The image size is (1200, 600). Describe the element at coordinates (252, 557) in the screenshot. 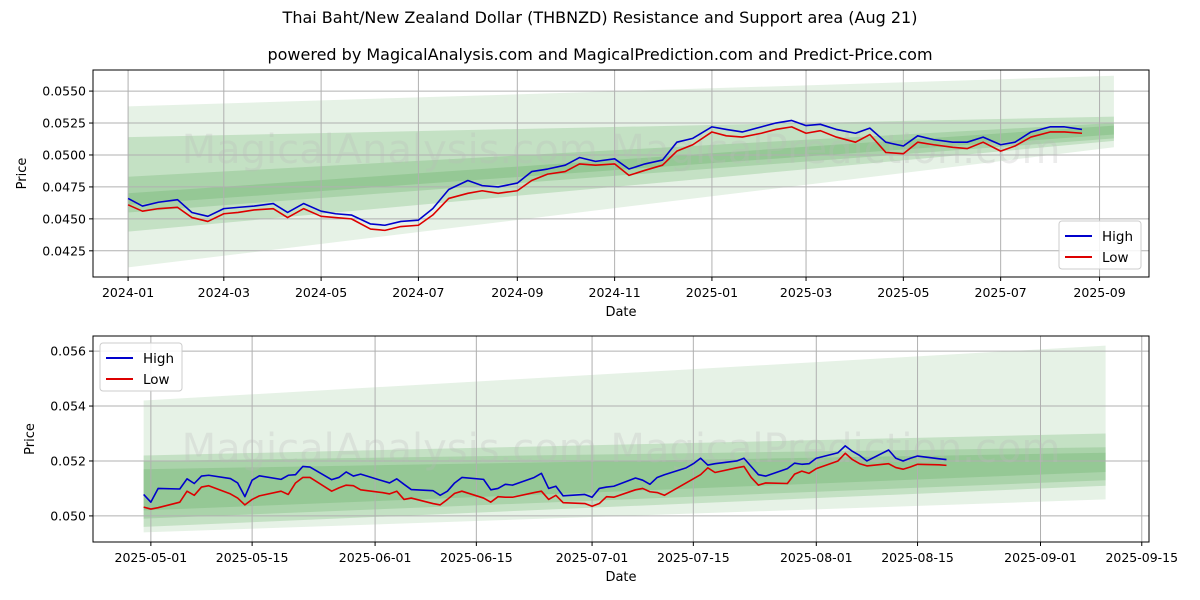

I see `x-tick-label: 2025-05-15` at that location.